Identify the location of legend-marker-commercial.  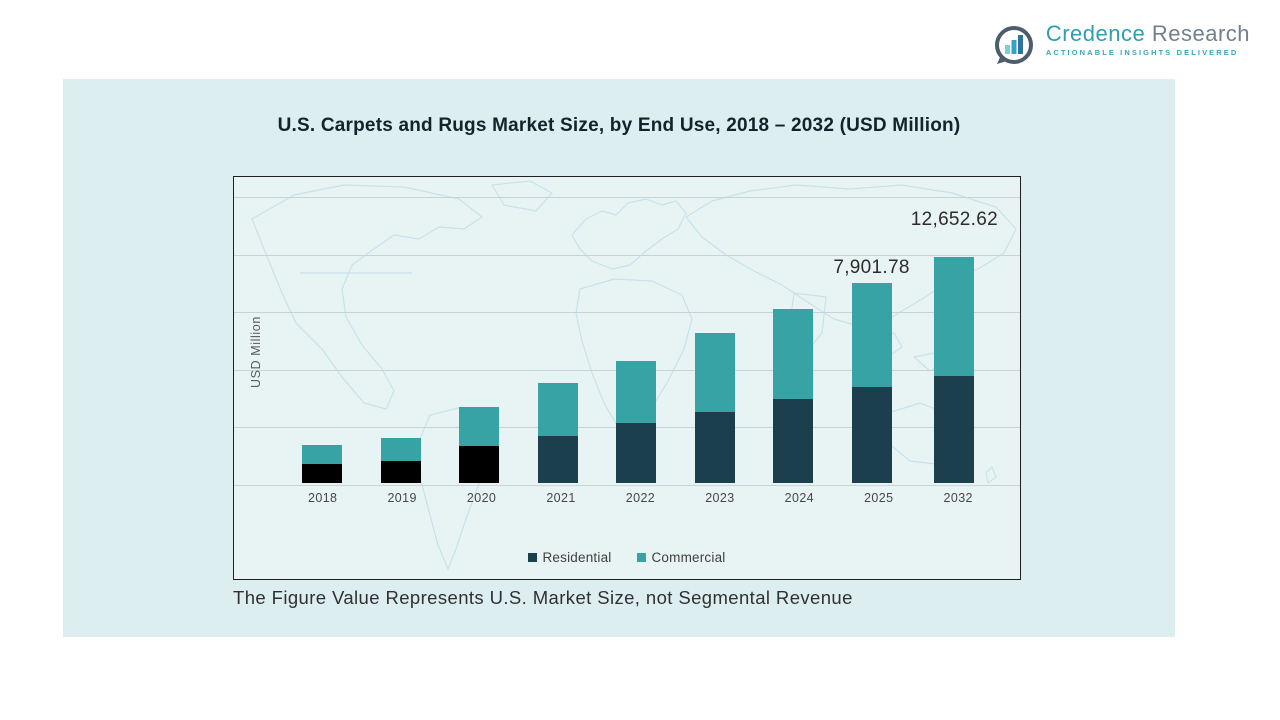
(642, 557).